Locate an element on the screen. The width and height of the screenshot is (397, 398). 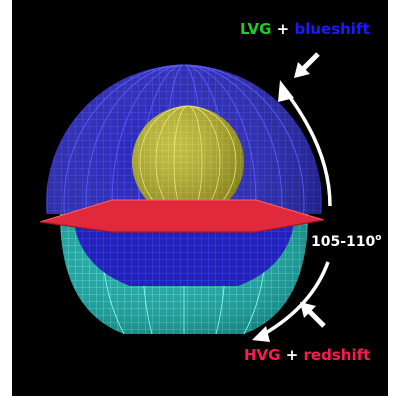
curved-double-arrow-icon is located at coordinates (292, 211).